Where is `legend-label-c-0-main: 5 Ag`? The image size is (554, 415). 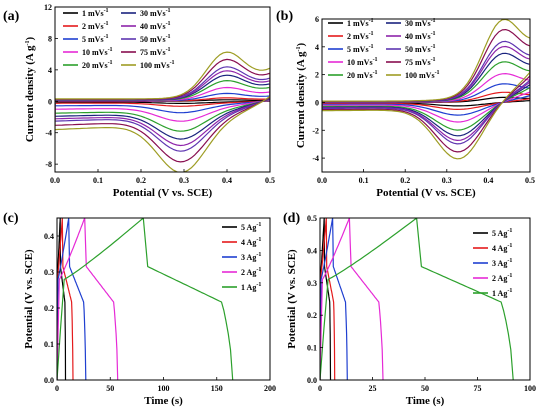
legend-label-c-0-main: 5 Ag is located at coordinates (248, 227).